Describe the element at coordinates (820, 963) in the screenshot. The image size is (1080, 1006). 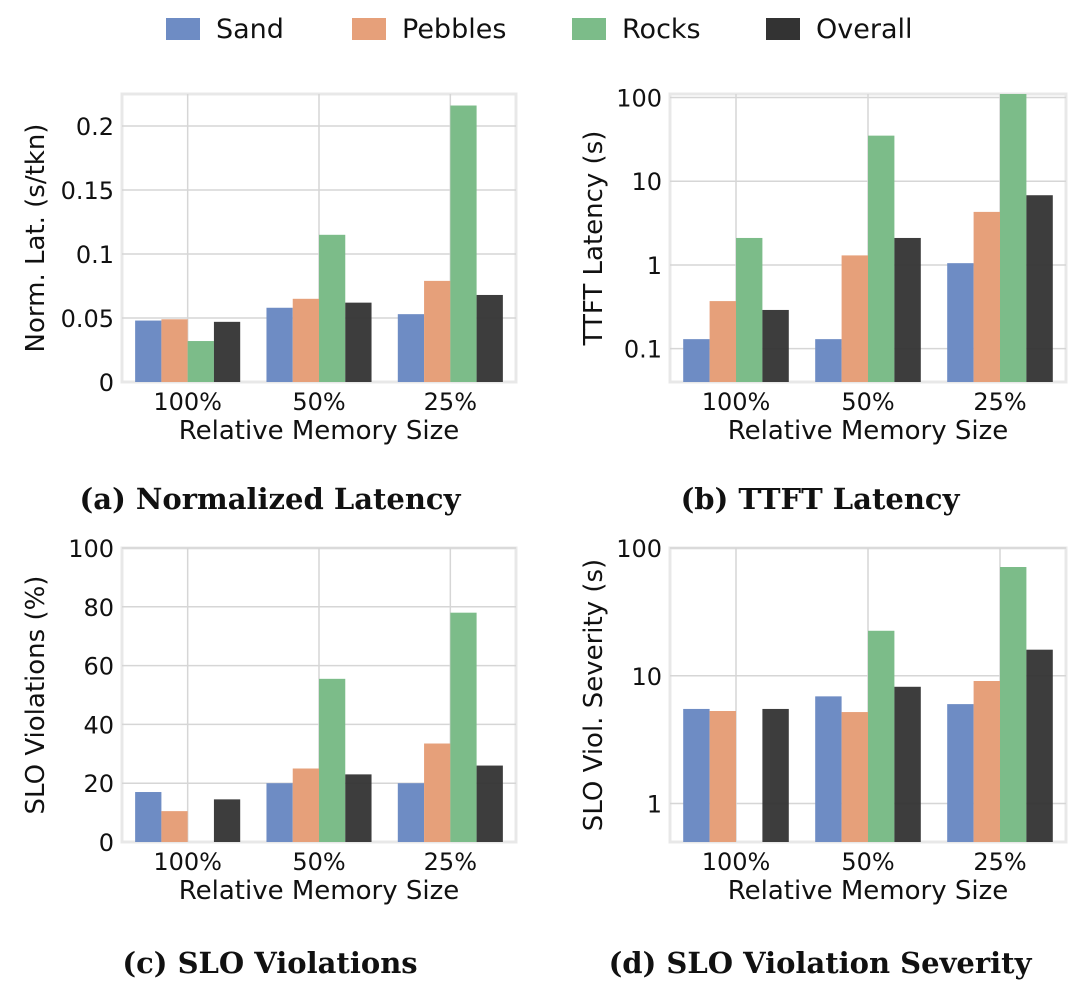
I see `caption-slo-violation-severity: (d) SLO Violation Severity` at that location.